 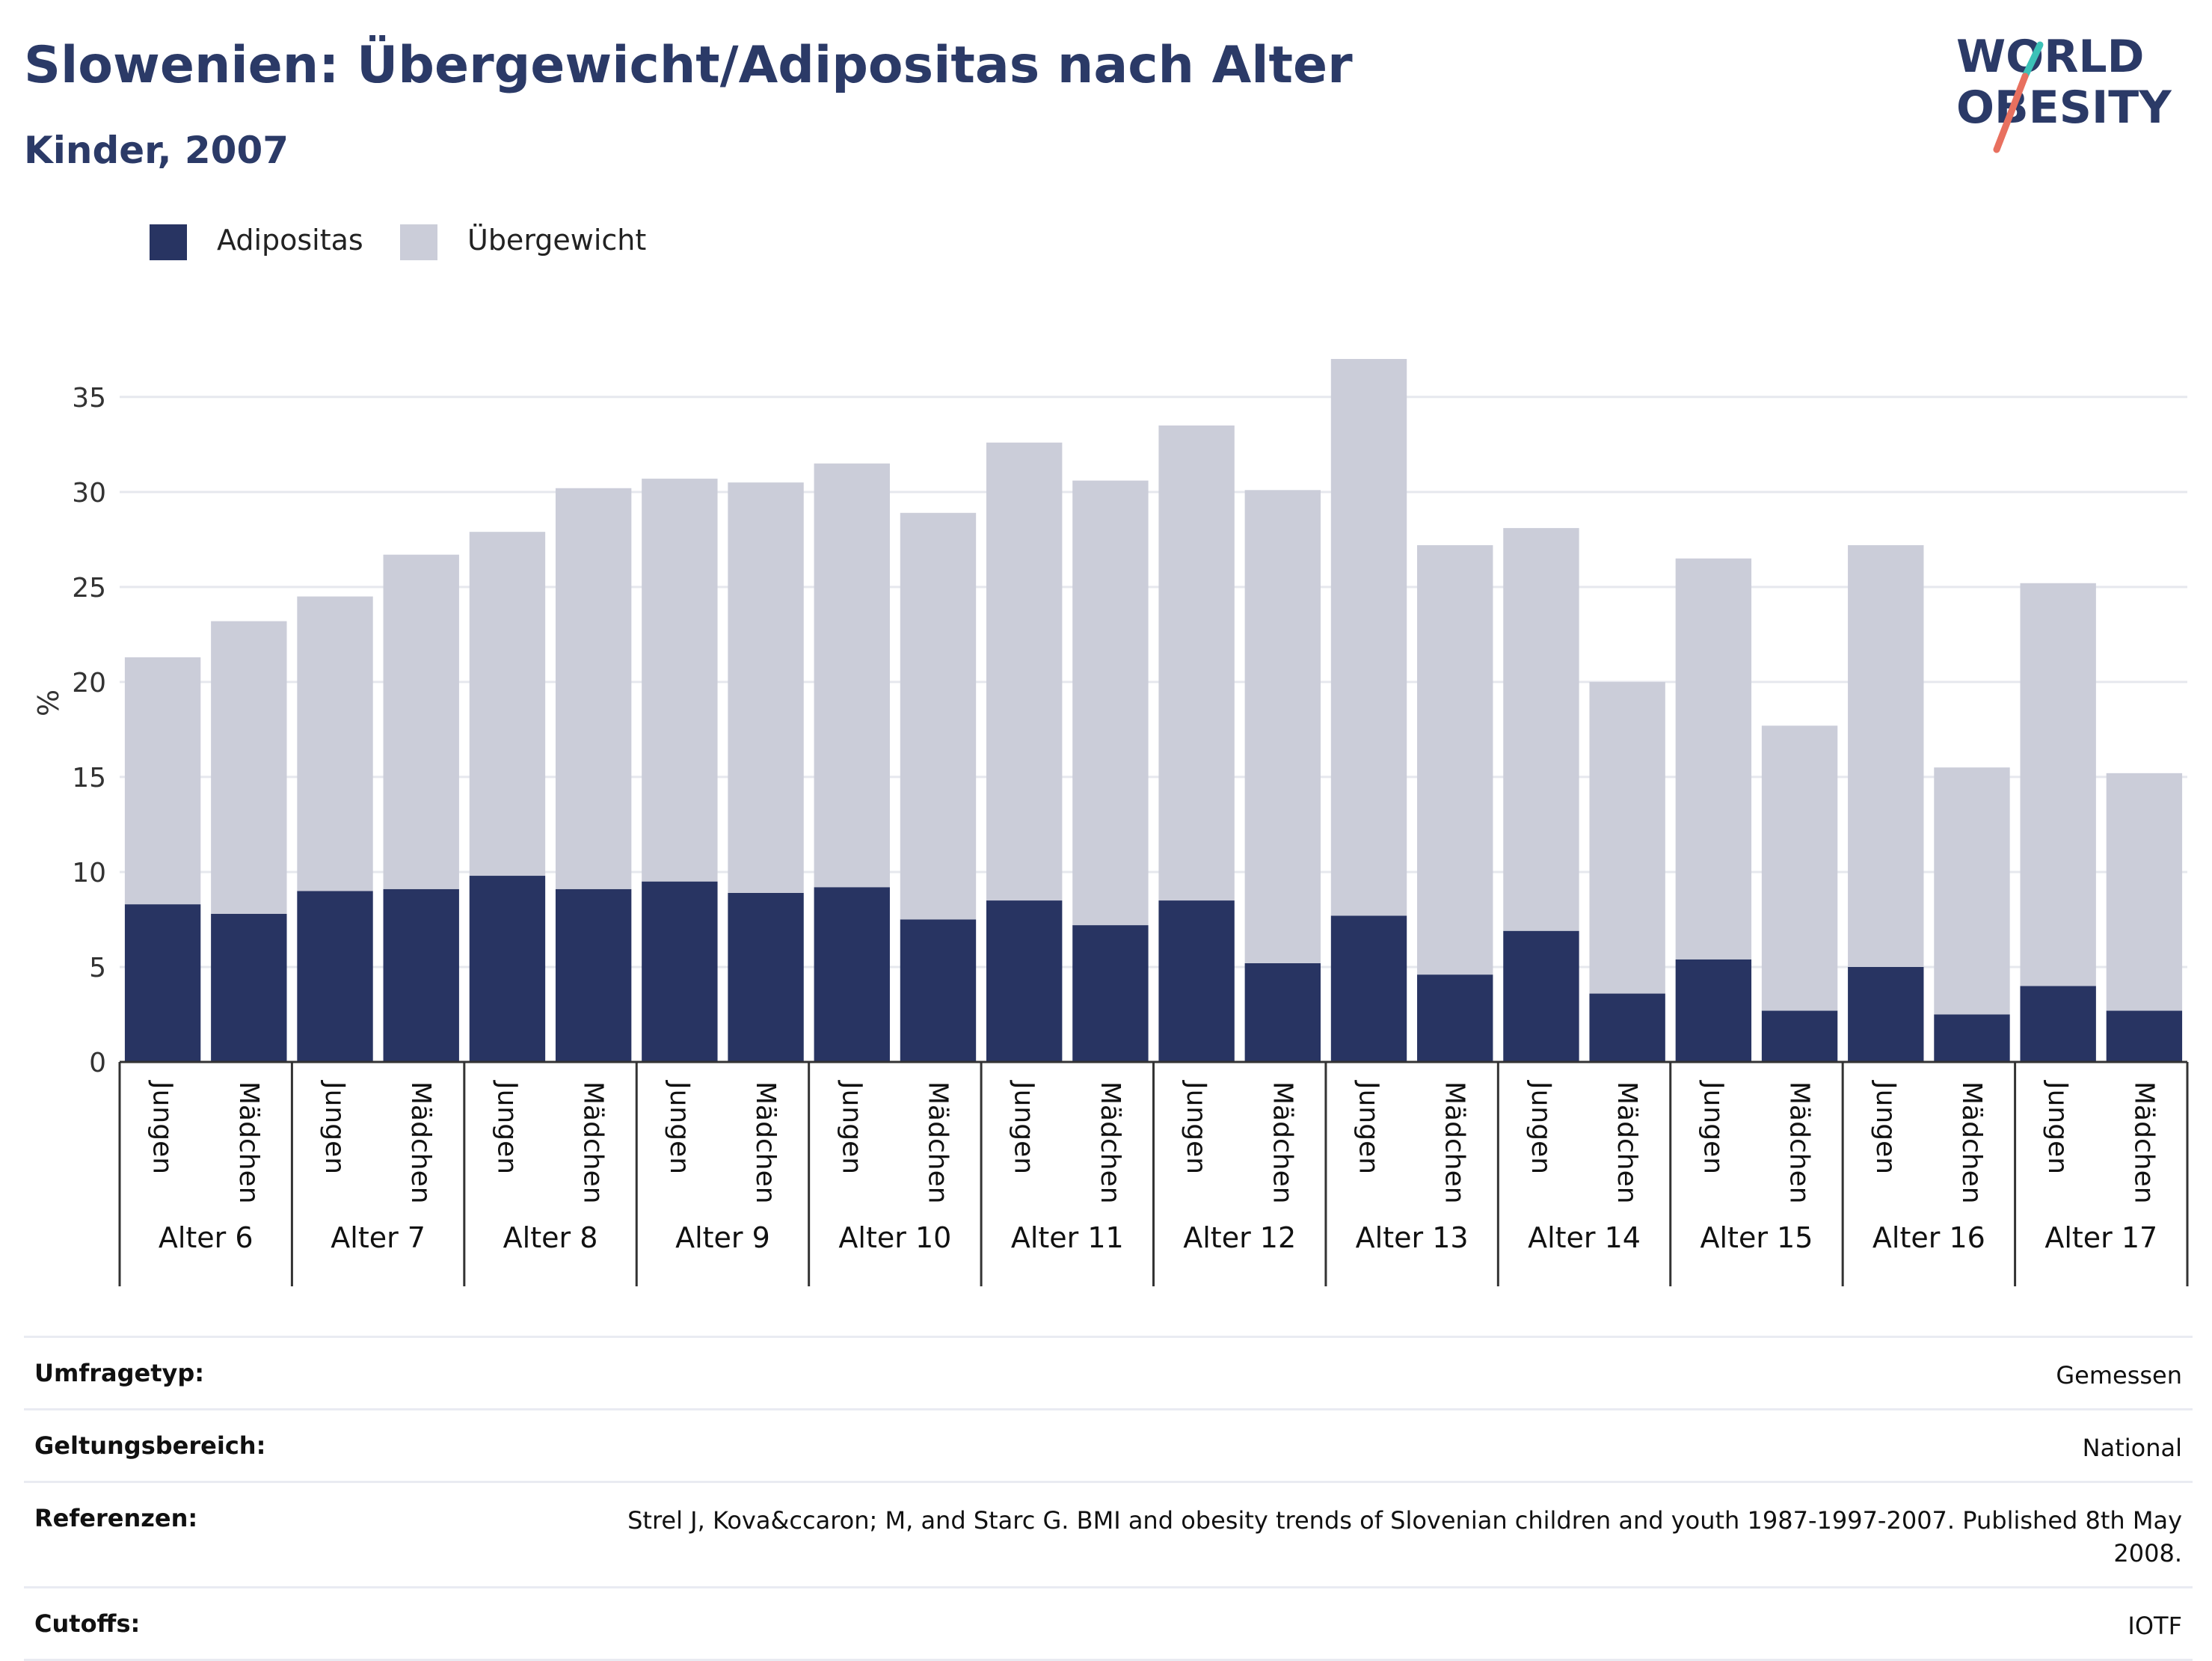 What do you see at coordinates (1108, 1372) in the screenshot?
I see `meta-row-survey-type: Umfragetyp: Gemessen` at bounding box center [1108, 1372].